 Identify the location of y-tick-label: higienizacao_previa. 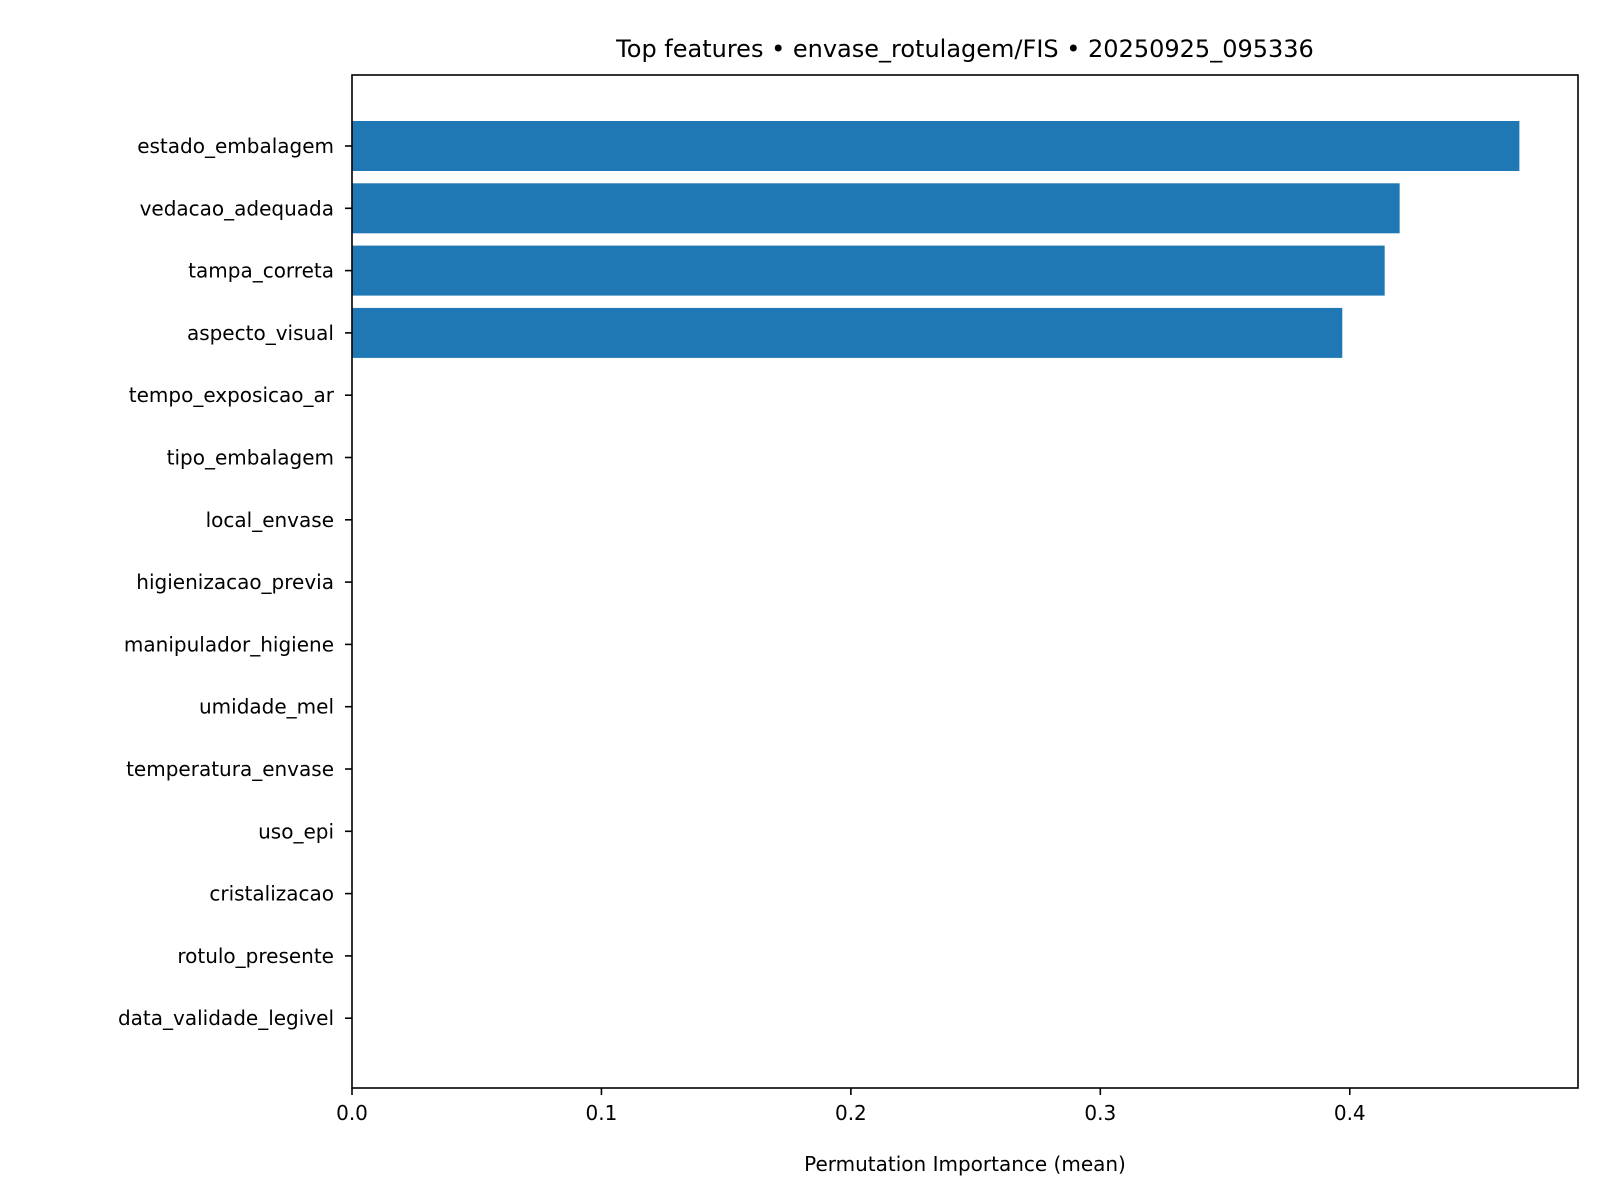
(235, 582).